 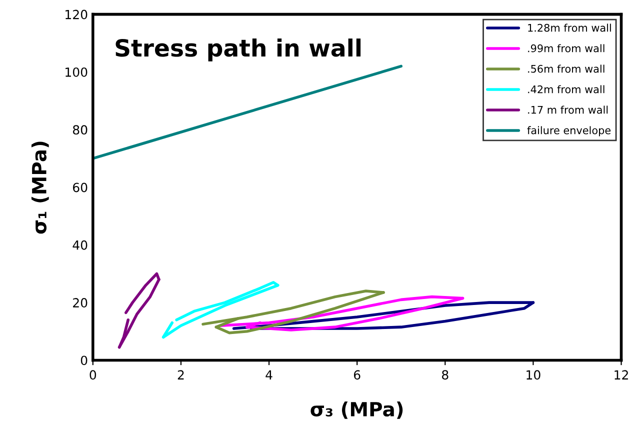 What do you see at coordinates (621, 375) in the screenshot?
I see `x-tick-label: 12` at bounding box center [621, 375].